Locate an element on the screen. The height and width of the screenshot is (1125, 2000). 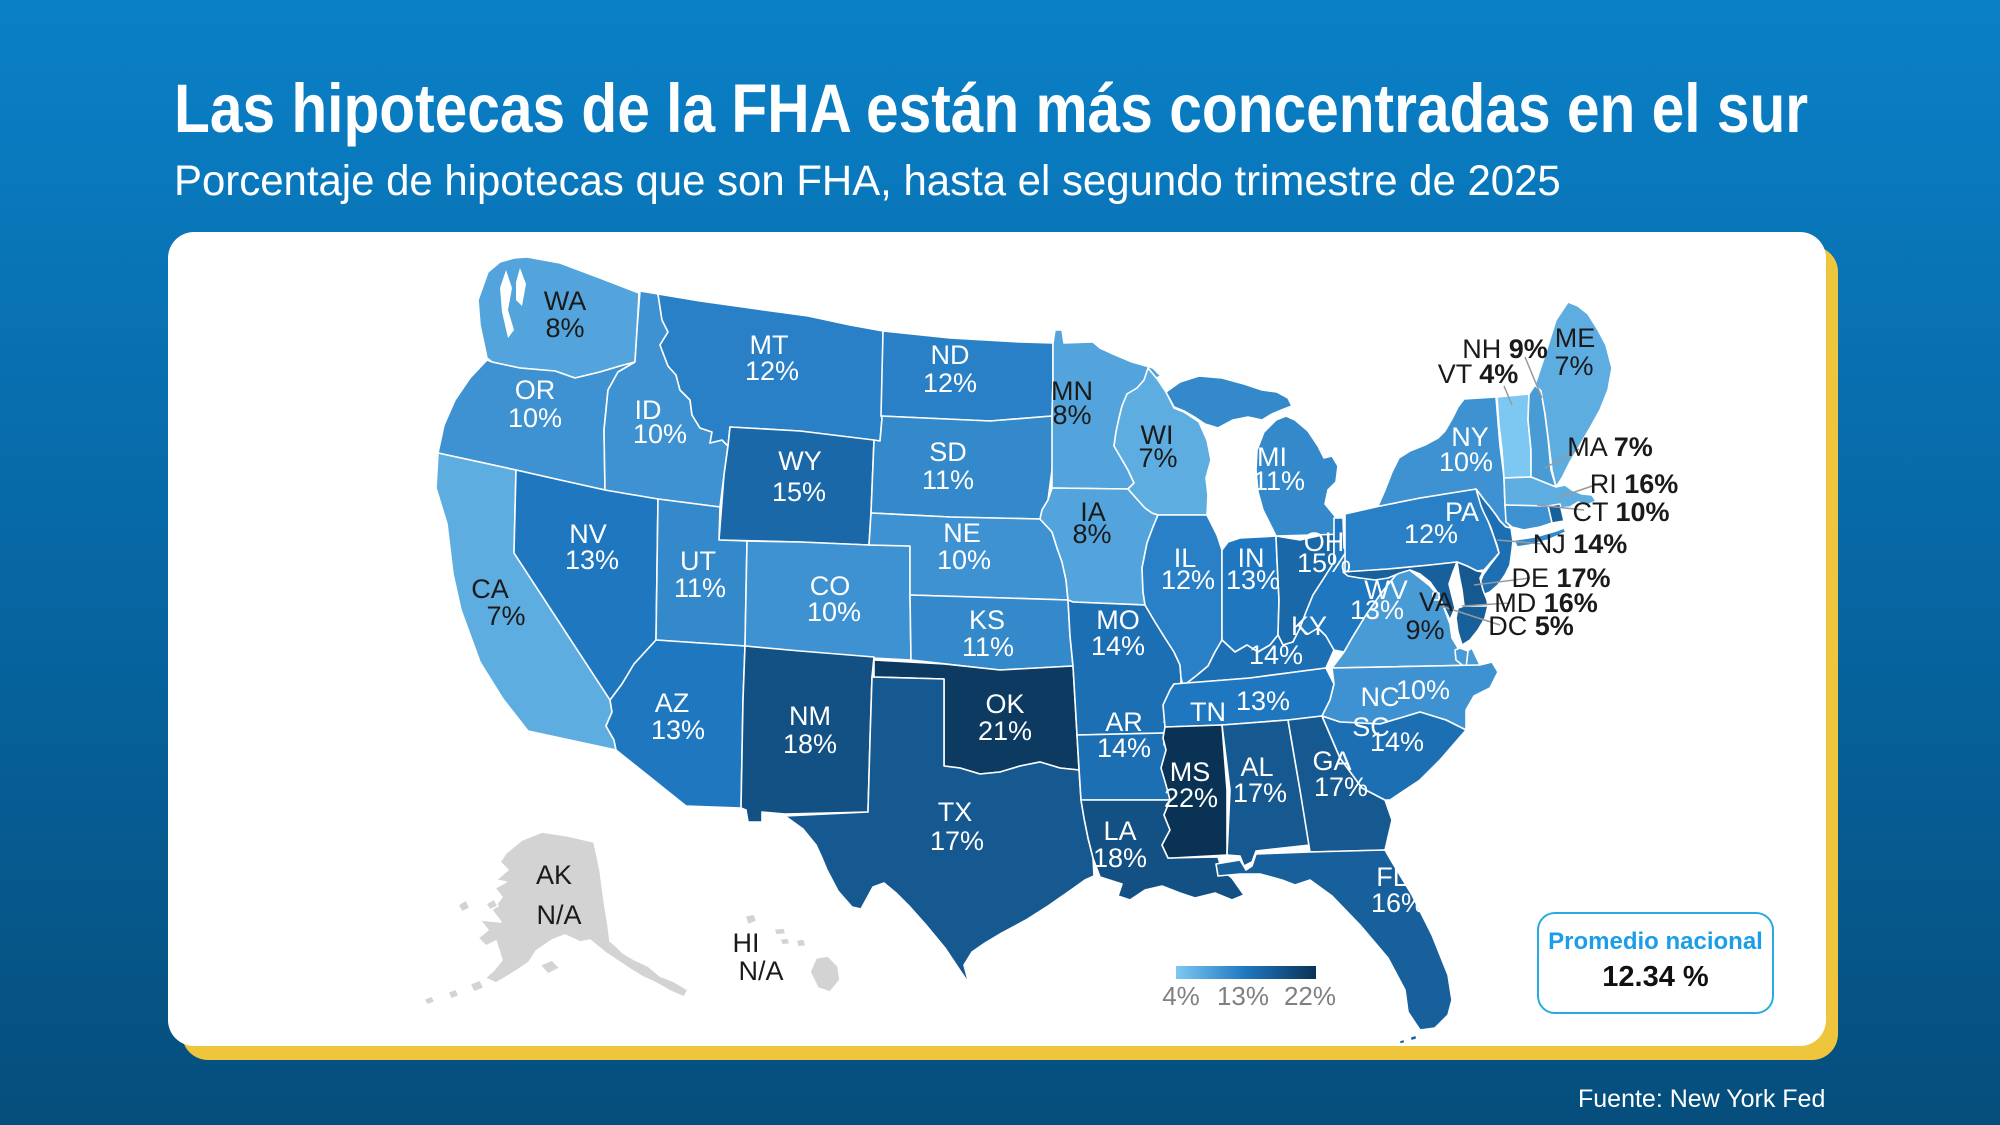
svg-text: VT 4% is located at coordinates (1478, 374).